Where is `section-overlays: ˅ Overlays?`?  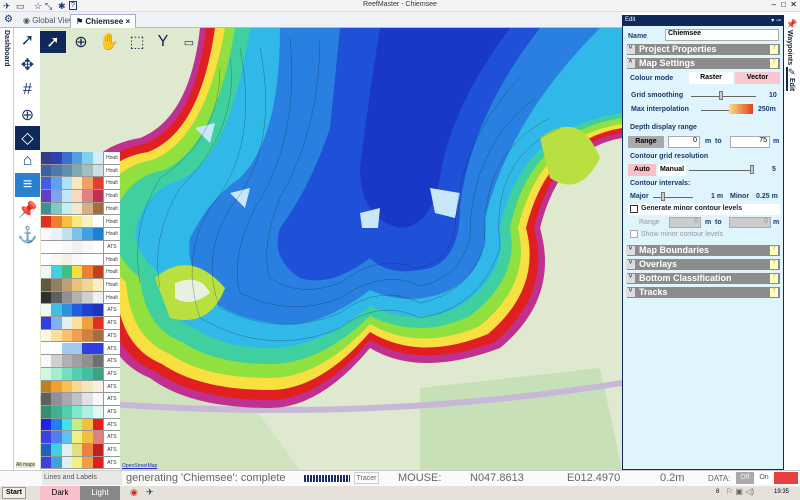 section-overlays: ˅ Overlays? is located at coordinates (703, 264).